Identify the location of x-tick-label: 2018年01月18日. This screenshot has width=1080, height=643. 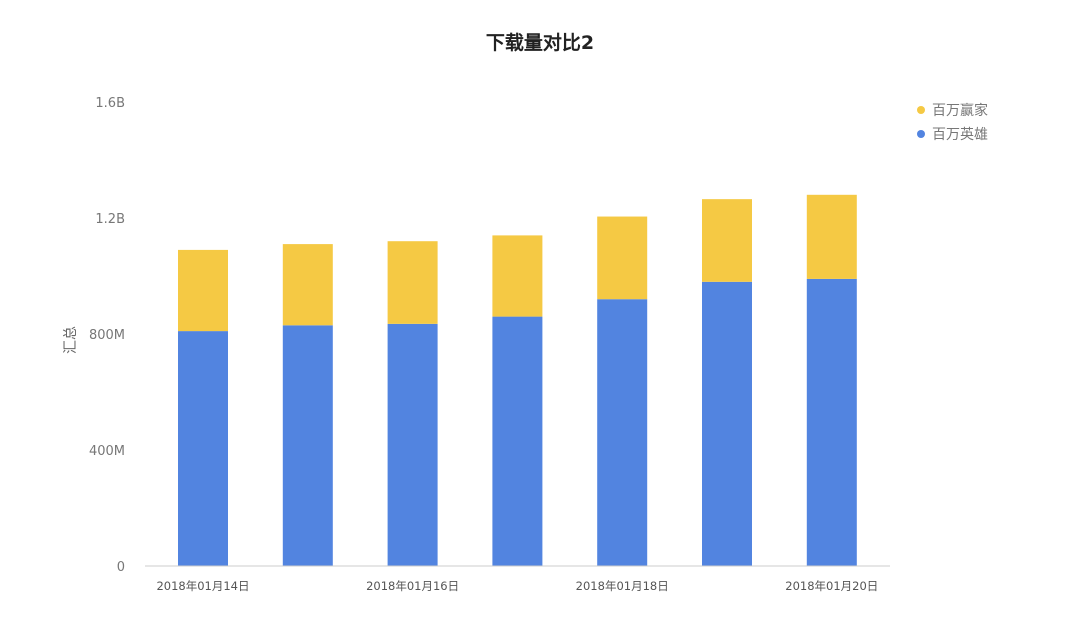
(622, 586).